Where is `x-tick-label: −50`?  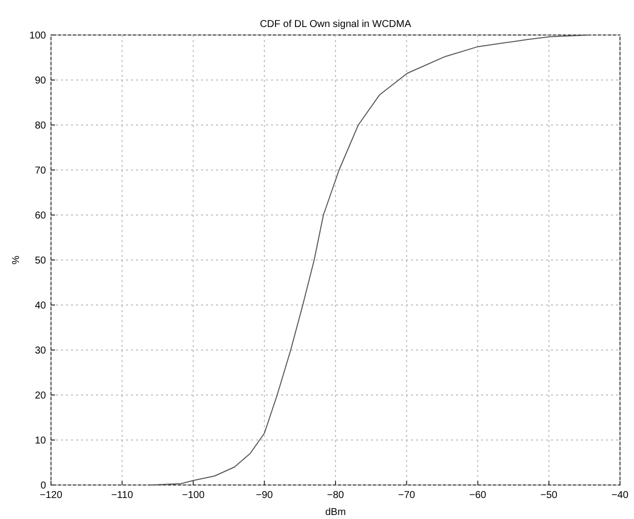 x-tick-label: −50 is located at coordinates (549, 495).